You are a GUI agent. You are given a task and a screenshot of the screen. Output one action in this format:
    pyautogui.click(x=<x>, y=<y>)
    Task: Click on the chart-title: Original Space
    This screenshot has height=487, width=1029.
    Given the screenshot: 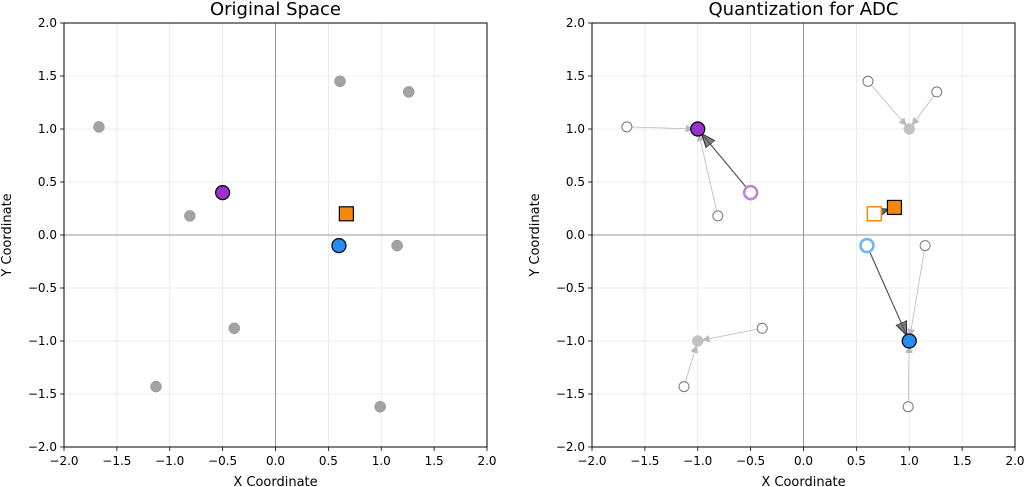 What is the action you would take?
    pyautogui.click(x=275, y=10)
    